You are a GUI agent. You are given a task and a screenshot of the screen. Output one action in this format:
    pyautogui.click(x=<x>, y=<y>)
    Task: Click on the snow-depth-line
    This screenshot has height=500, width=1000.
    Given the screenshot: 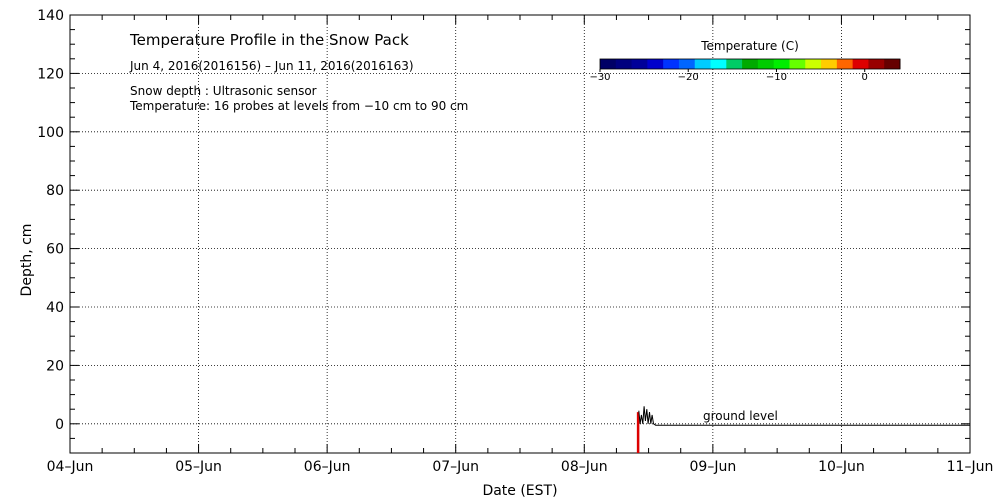 What is the action you would take?
    pyautogui.click(x=804, y=416)
    